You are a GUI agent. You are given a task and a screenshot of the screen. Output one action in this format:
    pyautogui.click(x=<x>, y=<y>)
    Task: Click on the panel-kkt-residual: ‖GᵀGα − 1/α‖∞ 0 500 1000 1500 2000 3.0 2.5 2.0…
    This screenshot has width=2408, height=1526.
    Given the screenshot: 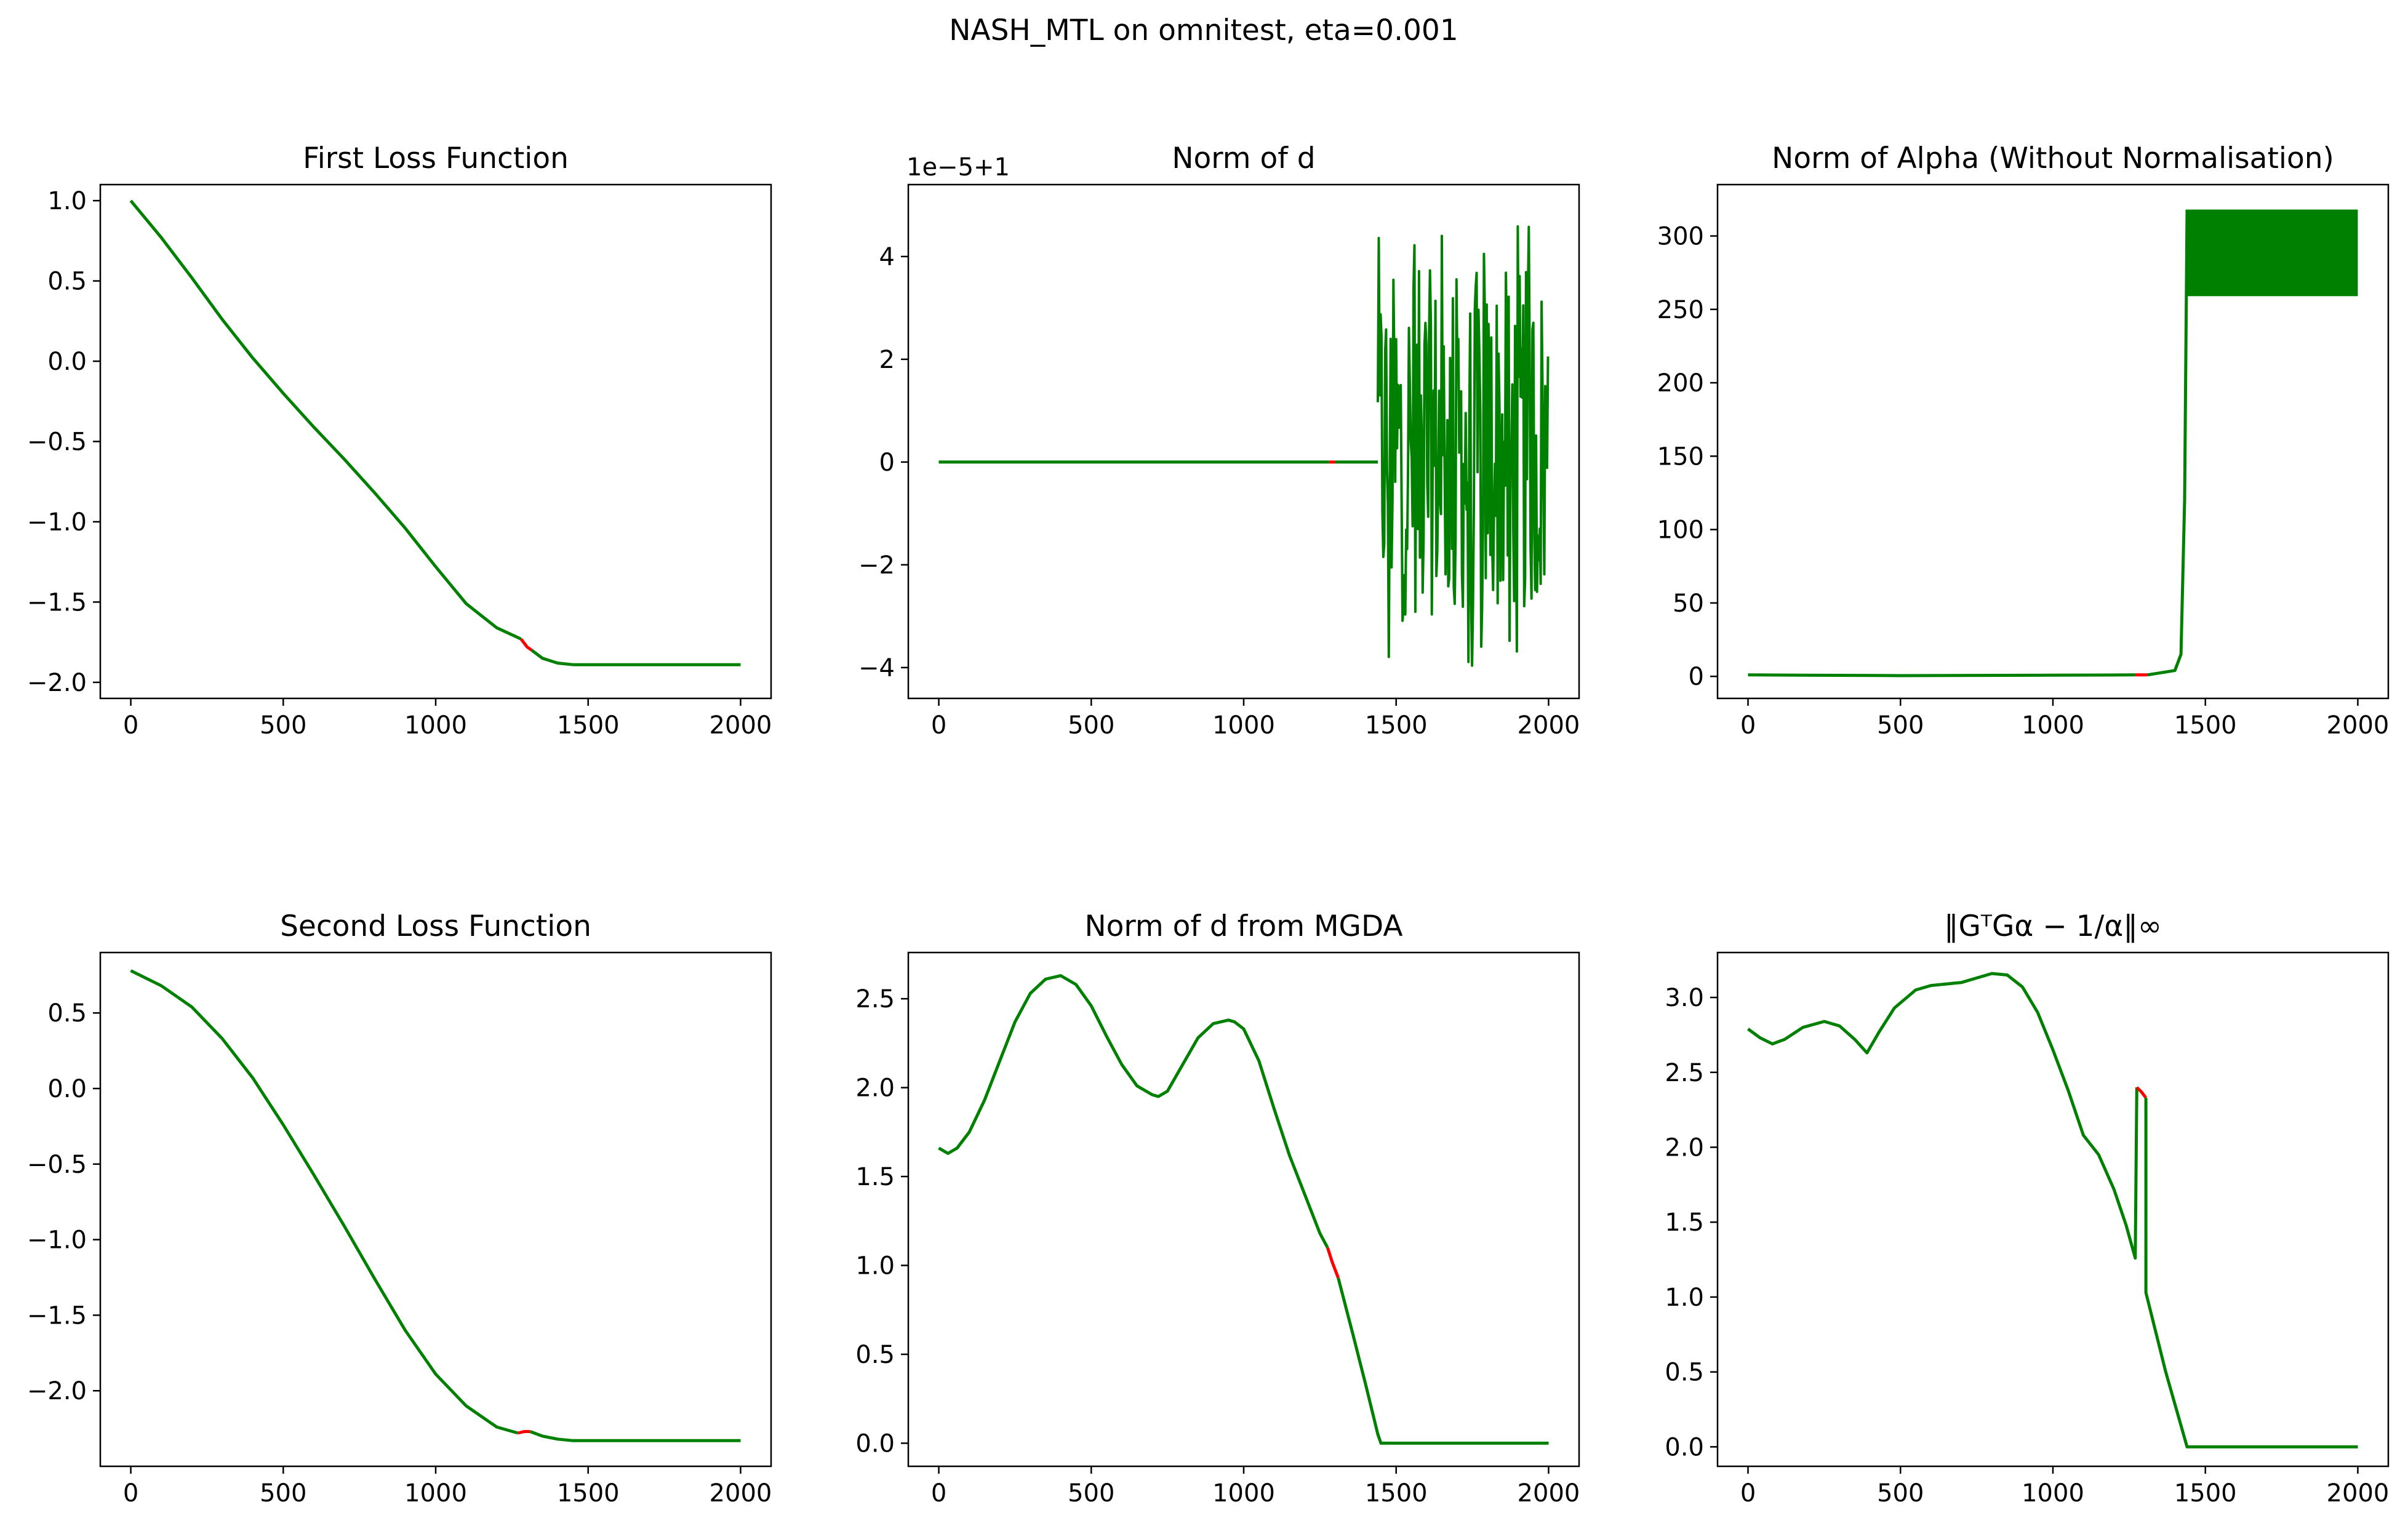 What is the action you would take?
    pyautogui.click(x=2027, y=1208)
    